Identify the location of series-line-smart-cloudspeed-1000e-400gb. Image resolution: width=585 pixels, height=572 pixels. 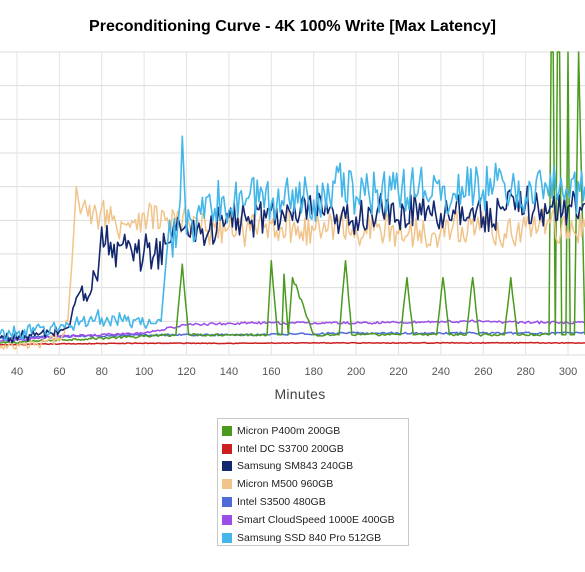
(292, 331).